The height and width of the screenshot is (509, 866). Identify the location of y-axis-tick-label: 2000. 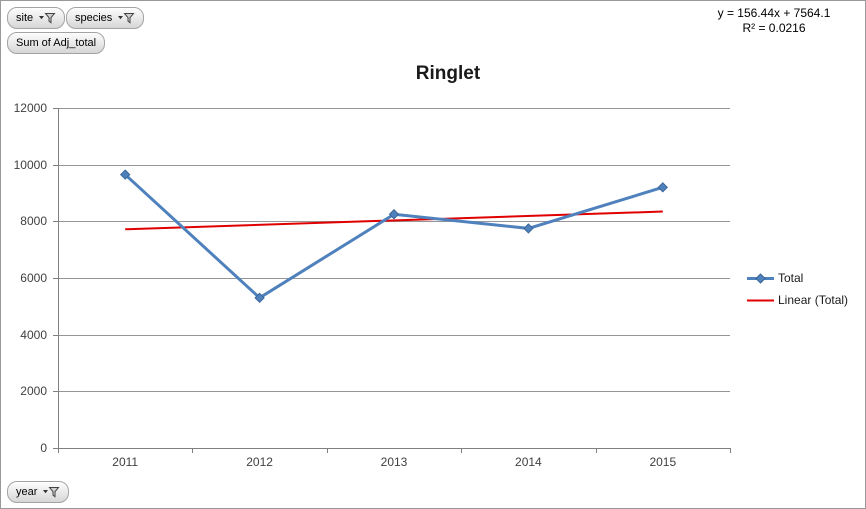
(33, 391).